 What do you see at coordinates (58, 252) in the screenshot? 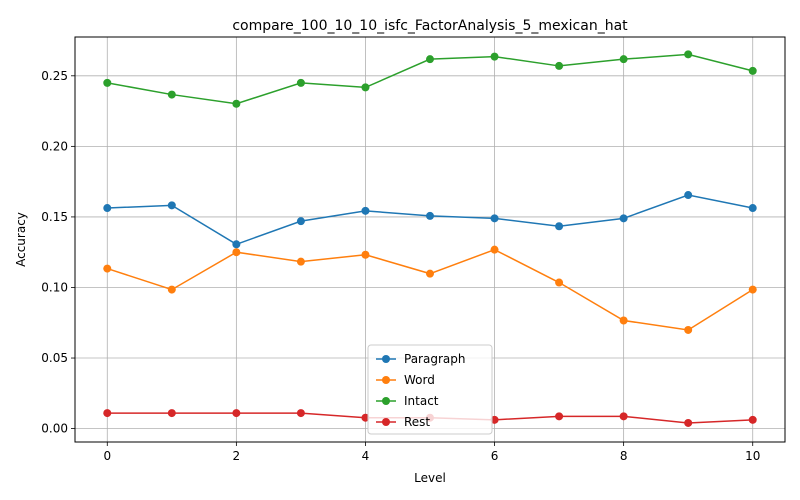
I see `y-axis: 0.00 0.05 0.10 0.15 0.20 0.25` at bounding box center [58, 252].